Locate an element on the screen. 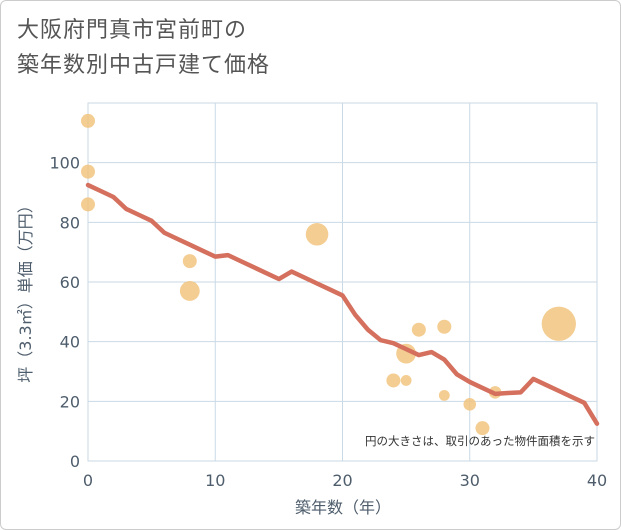  x-tick-label: 10 is located at coordinates (215, 480).